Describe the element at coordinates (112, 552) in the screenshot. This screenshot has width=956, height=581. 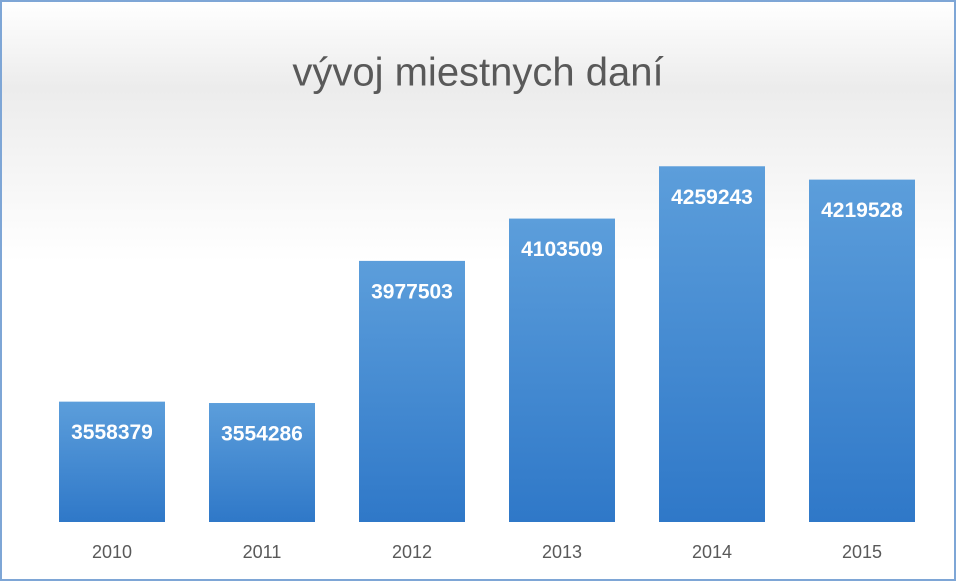
I see `x-tick-label: 2010` at that location.